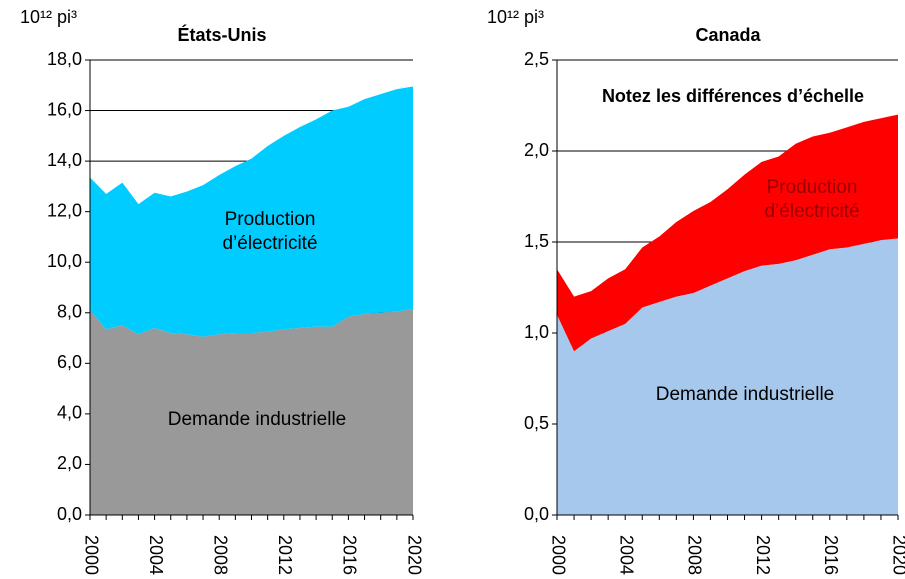 The height and width of the screenshot is (579, 905). I want to click on annotation: Notez les différences d’échelle, so click(733, 96).